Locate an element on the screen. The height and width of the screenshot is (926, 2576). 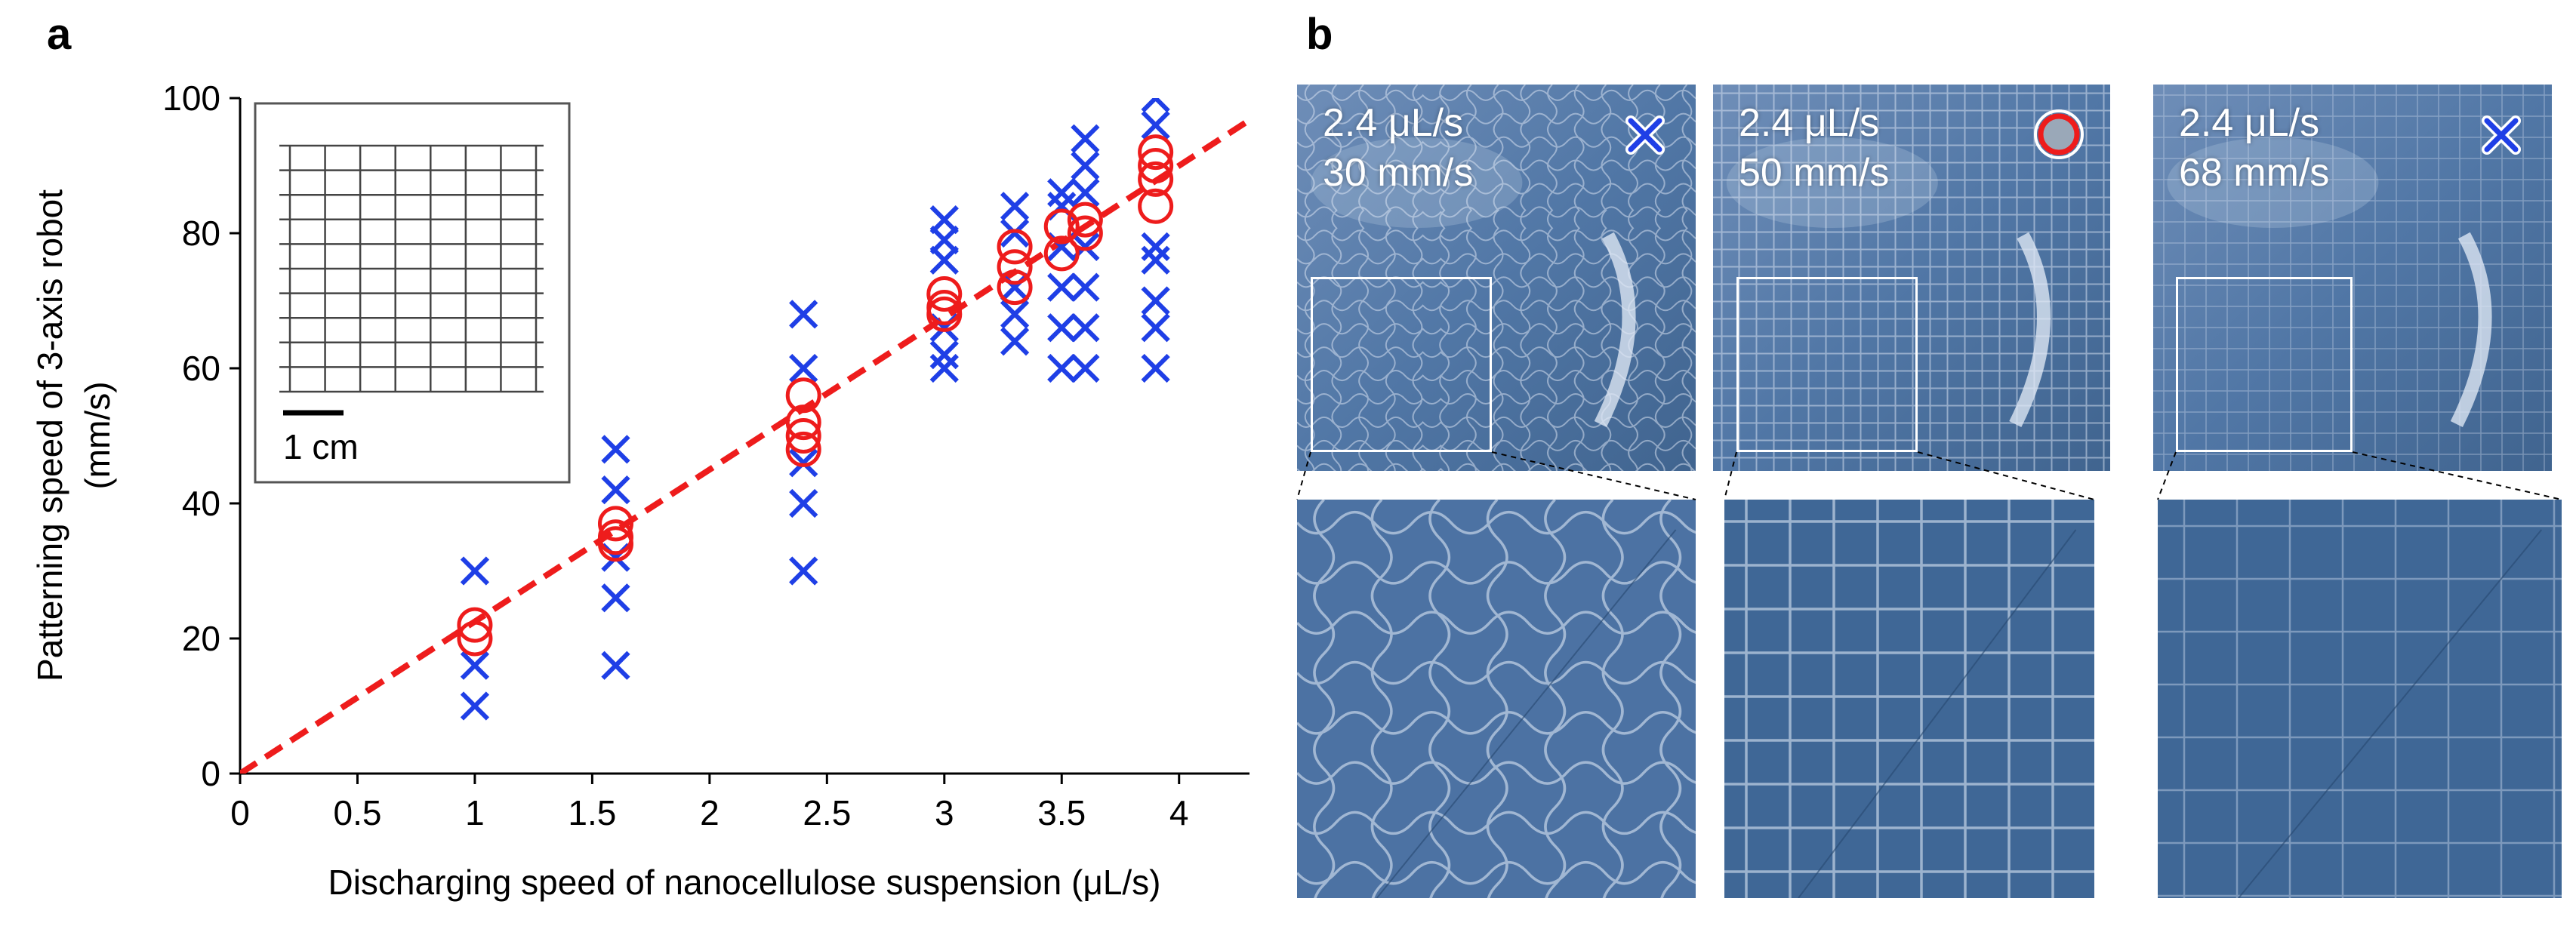
y-tick-label: 60 is located at coordinates (201, 368).